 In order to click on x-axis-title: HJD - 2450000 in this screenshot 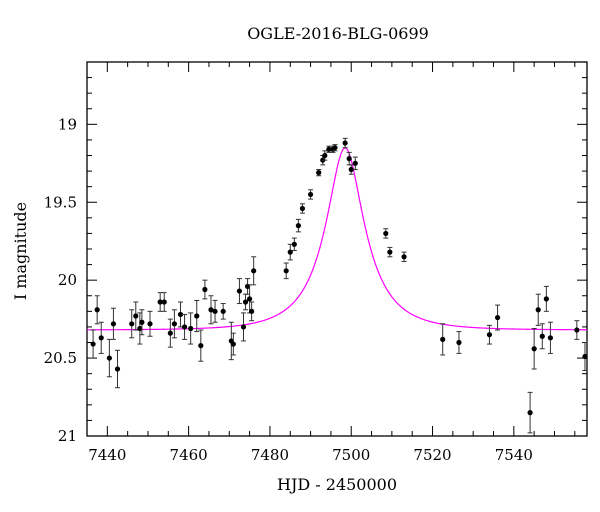, I will do `click(337, 484)`.